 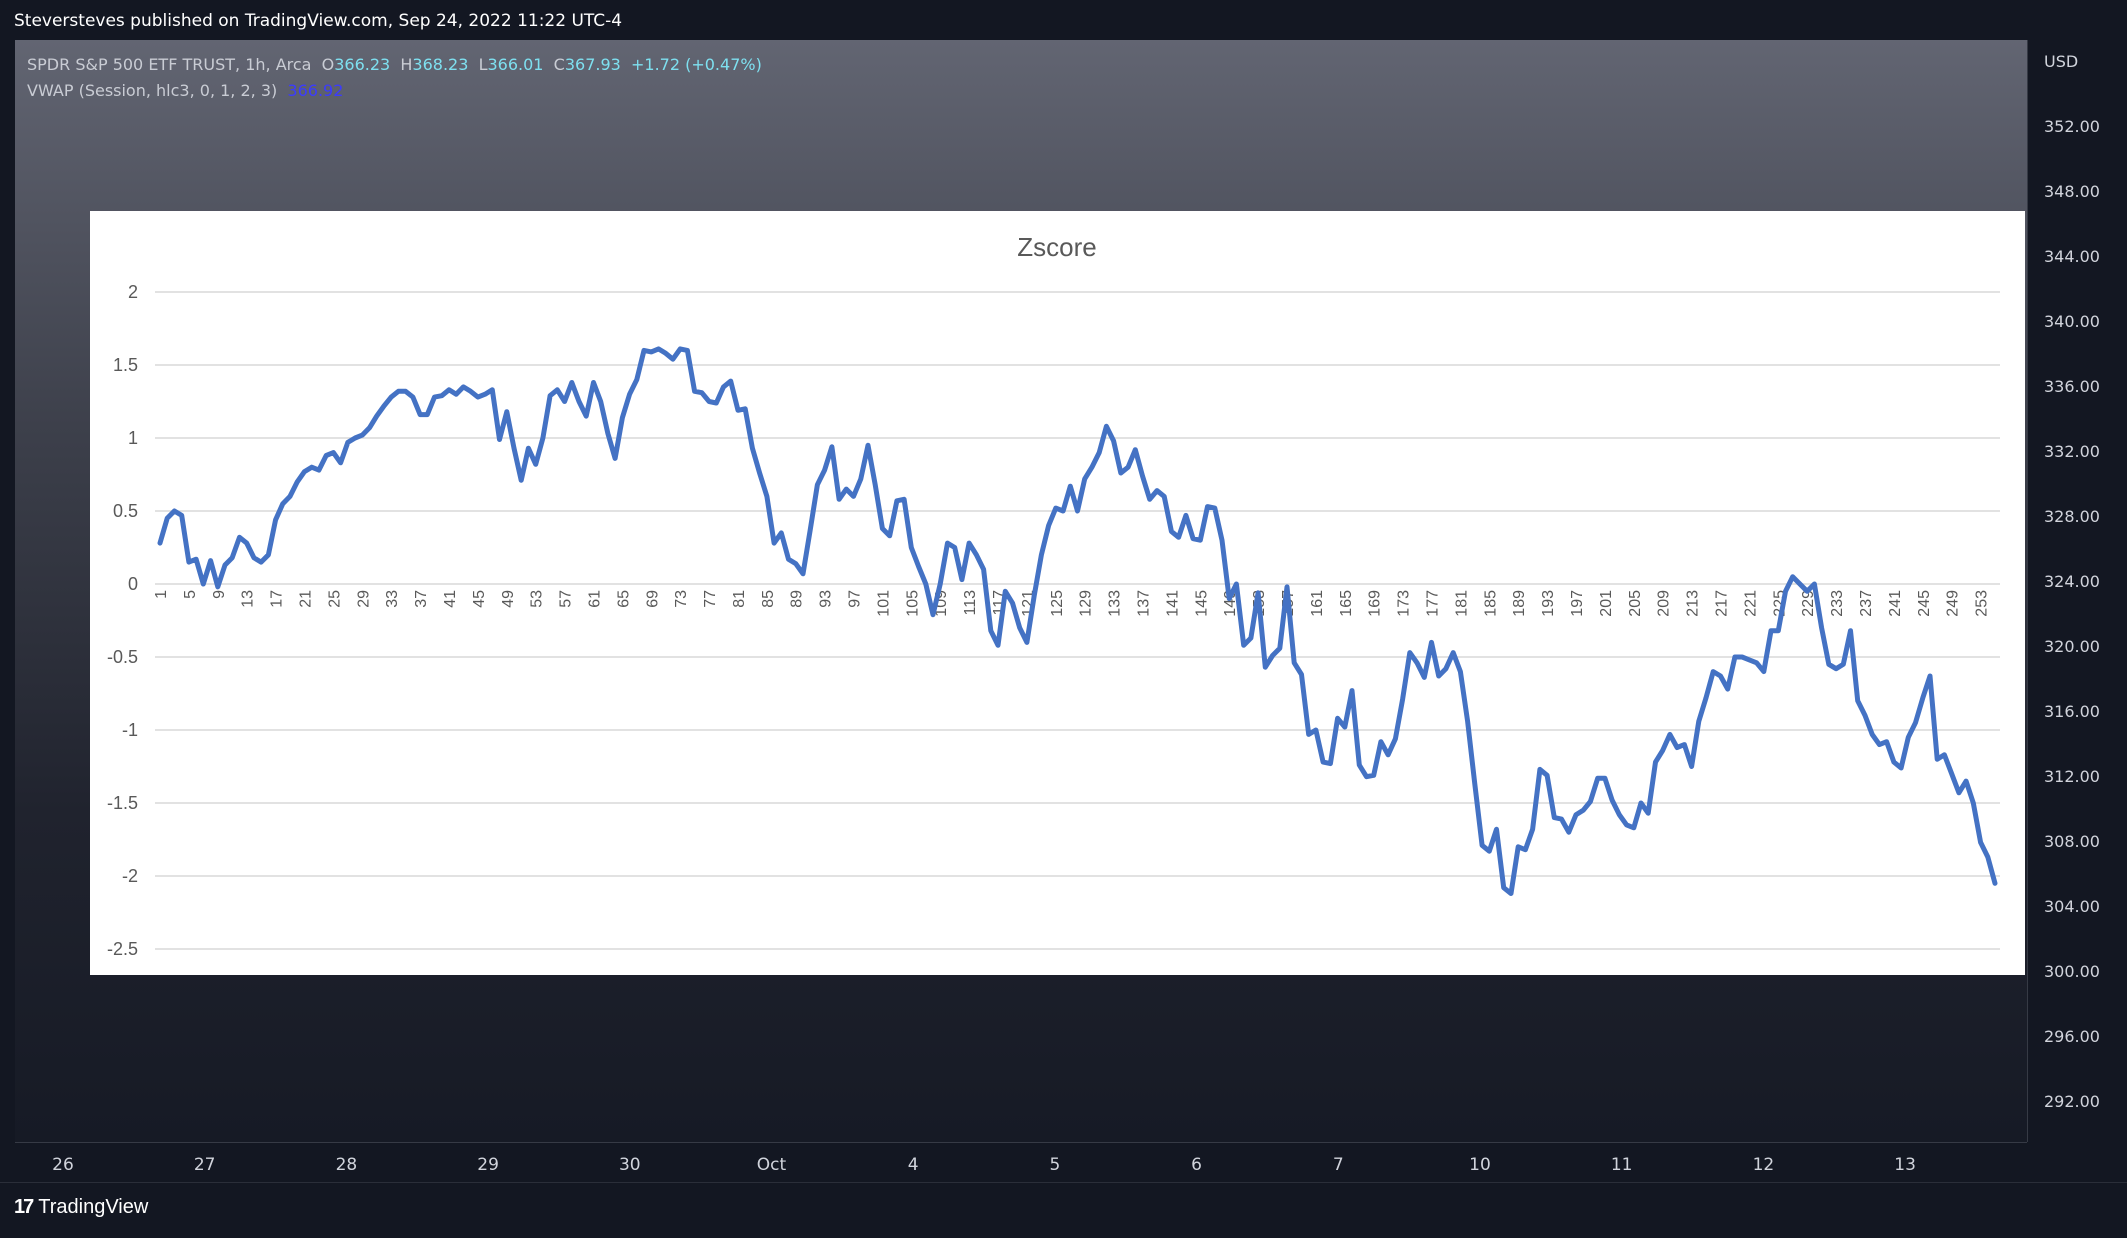 I want to click on y-tick-label: -0.5, so click(x=122, y=657).